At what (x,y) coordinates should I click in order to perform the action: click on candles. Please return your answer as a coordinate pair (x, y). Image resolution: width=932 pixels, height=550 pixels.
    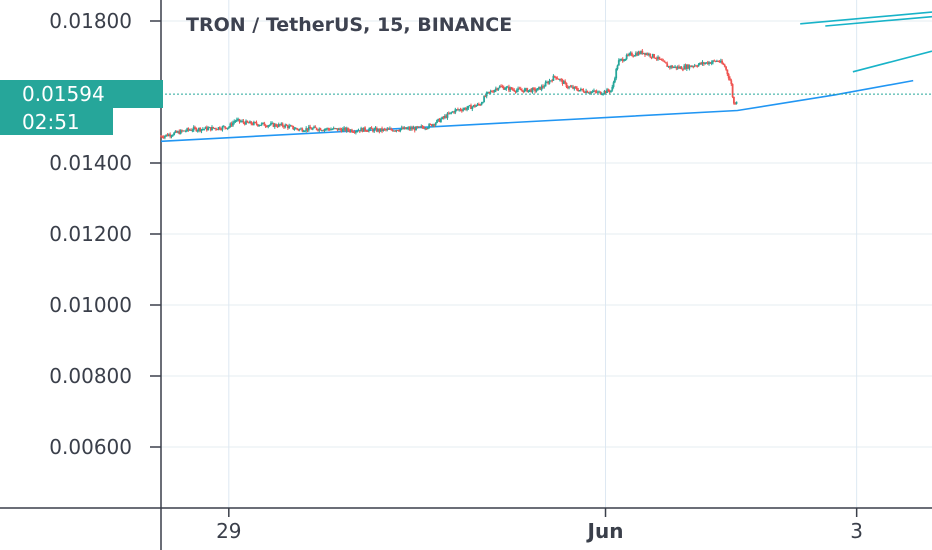
    Looking at the image, I should click on (449, 94).